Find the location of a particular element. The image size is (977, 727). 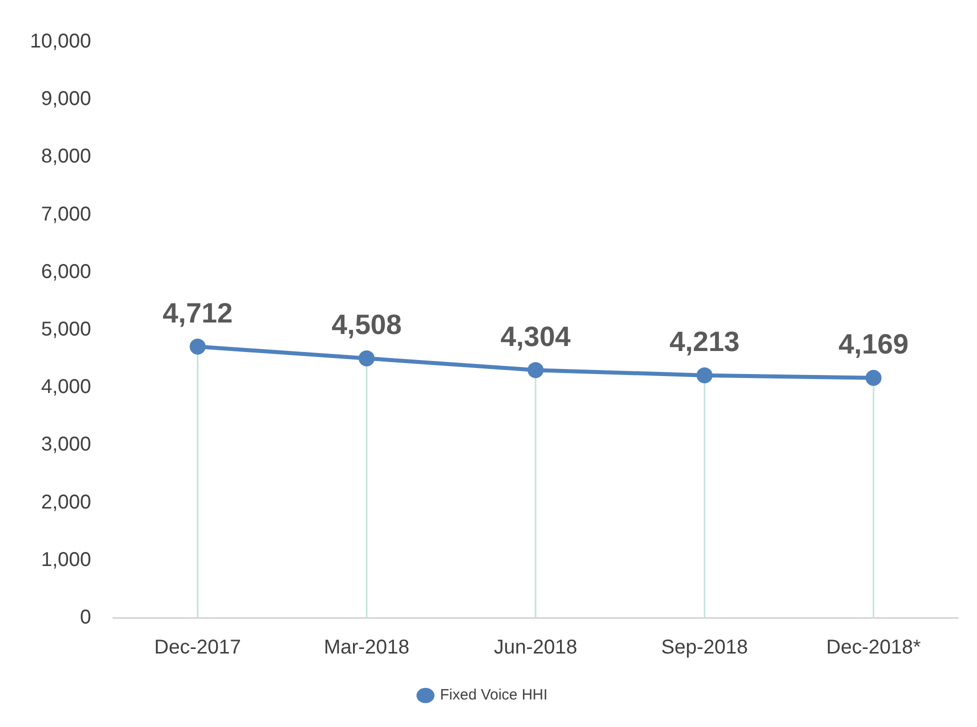

y-tick-label: 2,000 is located at coordinates (66, 502).